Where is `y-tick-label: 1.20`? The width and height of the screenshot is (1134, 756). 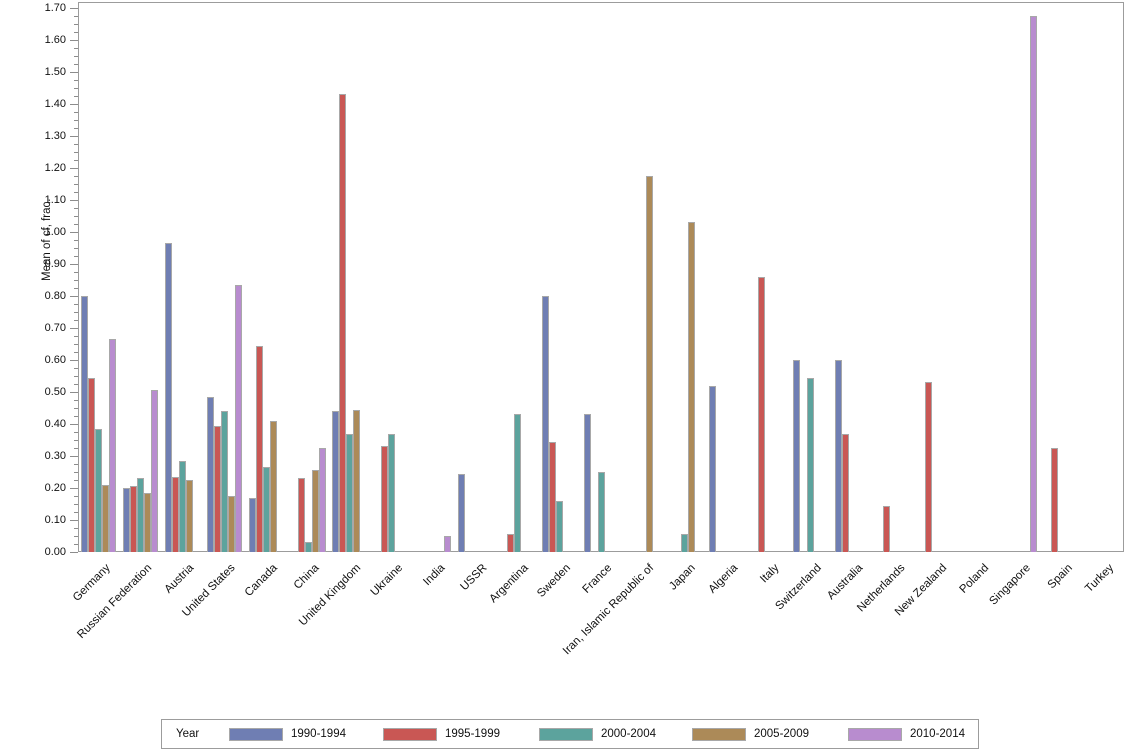 y-tick-label: 1.20 is located at coordinates (55, 168).